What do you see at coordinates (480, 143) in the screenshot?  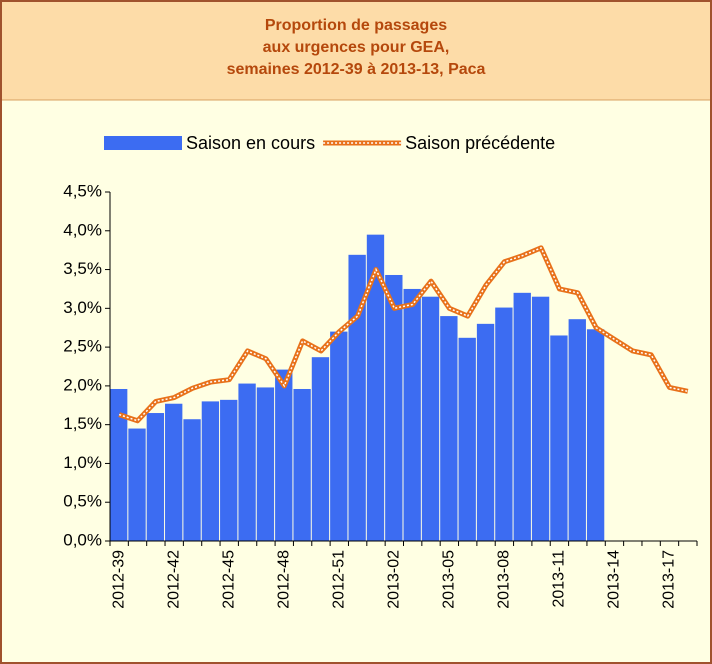 I see `legend-label: Saison précédente` at bounding box center [480, 143].